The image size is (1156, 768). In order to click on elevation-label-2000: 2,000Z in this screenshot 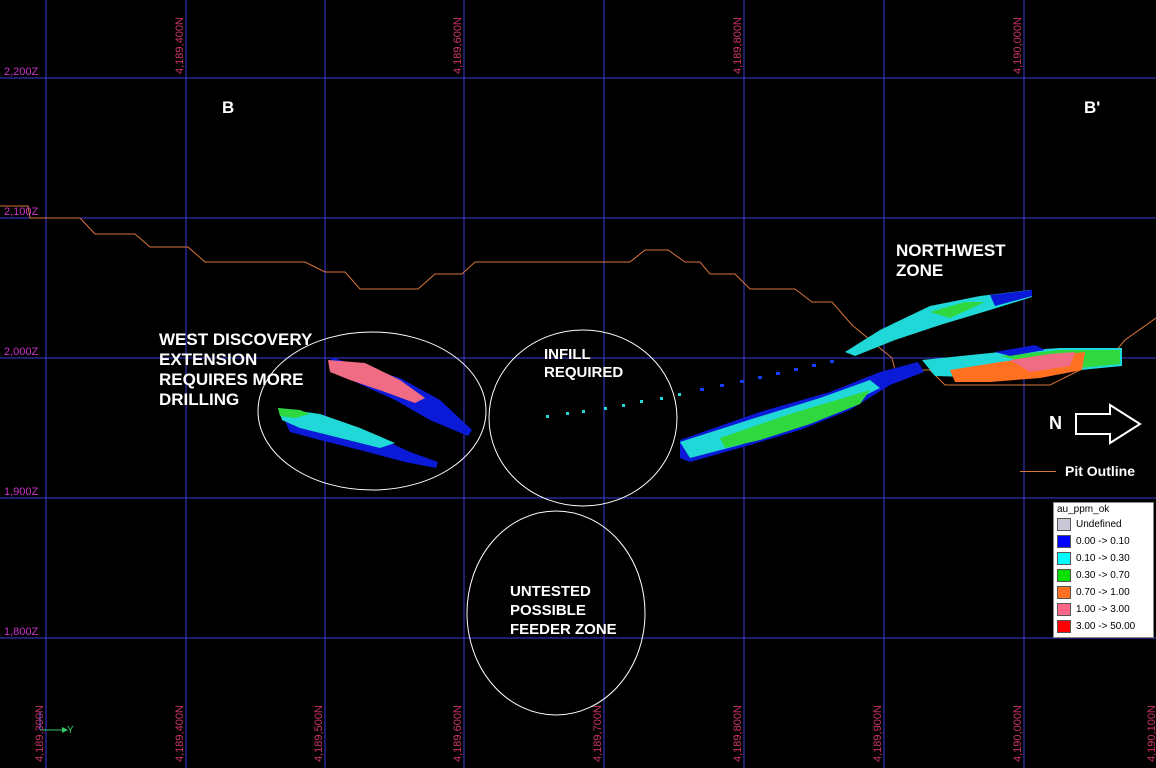, I will do `click(21, 352)`.